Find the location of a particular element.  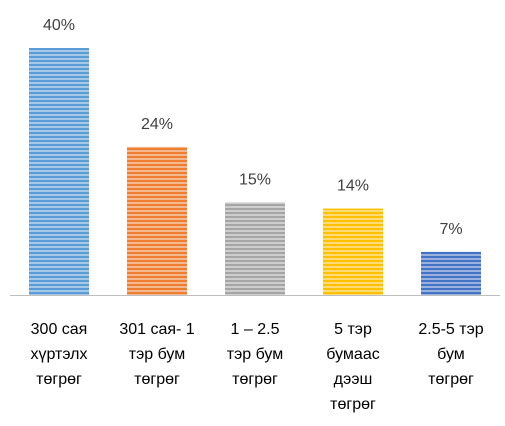

category-label-4: 5 тэр бумаас дээш төгрөг is located at coordinates (352, 367).